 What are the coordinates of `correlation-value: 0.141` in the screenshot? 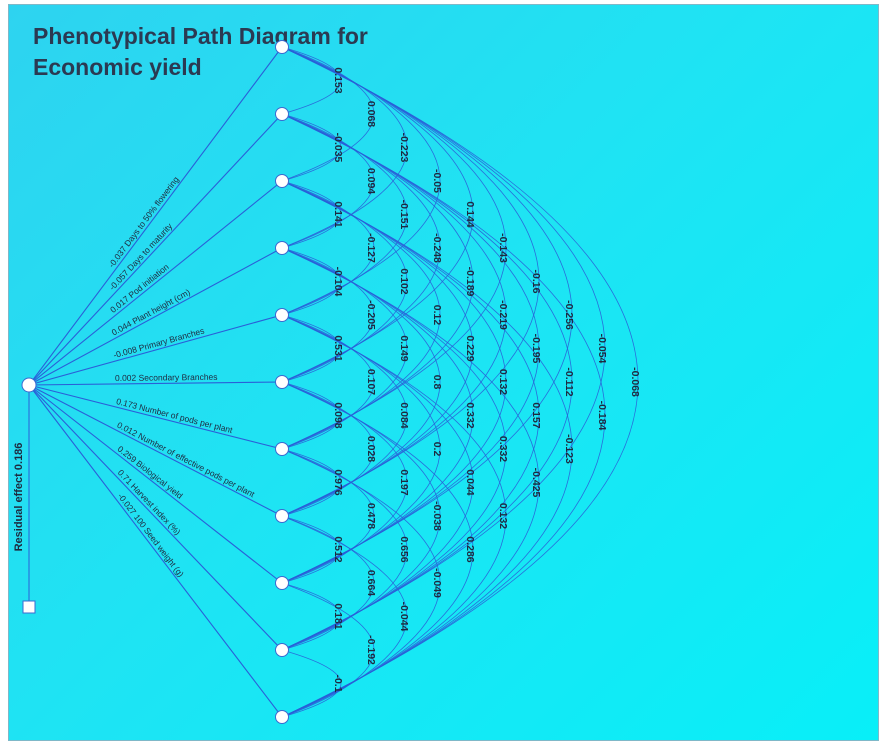 It's located at (338, 214).